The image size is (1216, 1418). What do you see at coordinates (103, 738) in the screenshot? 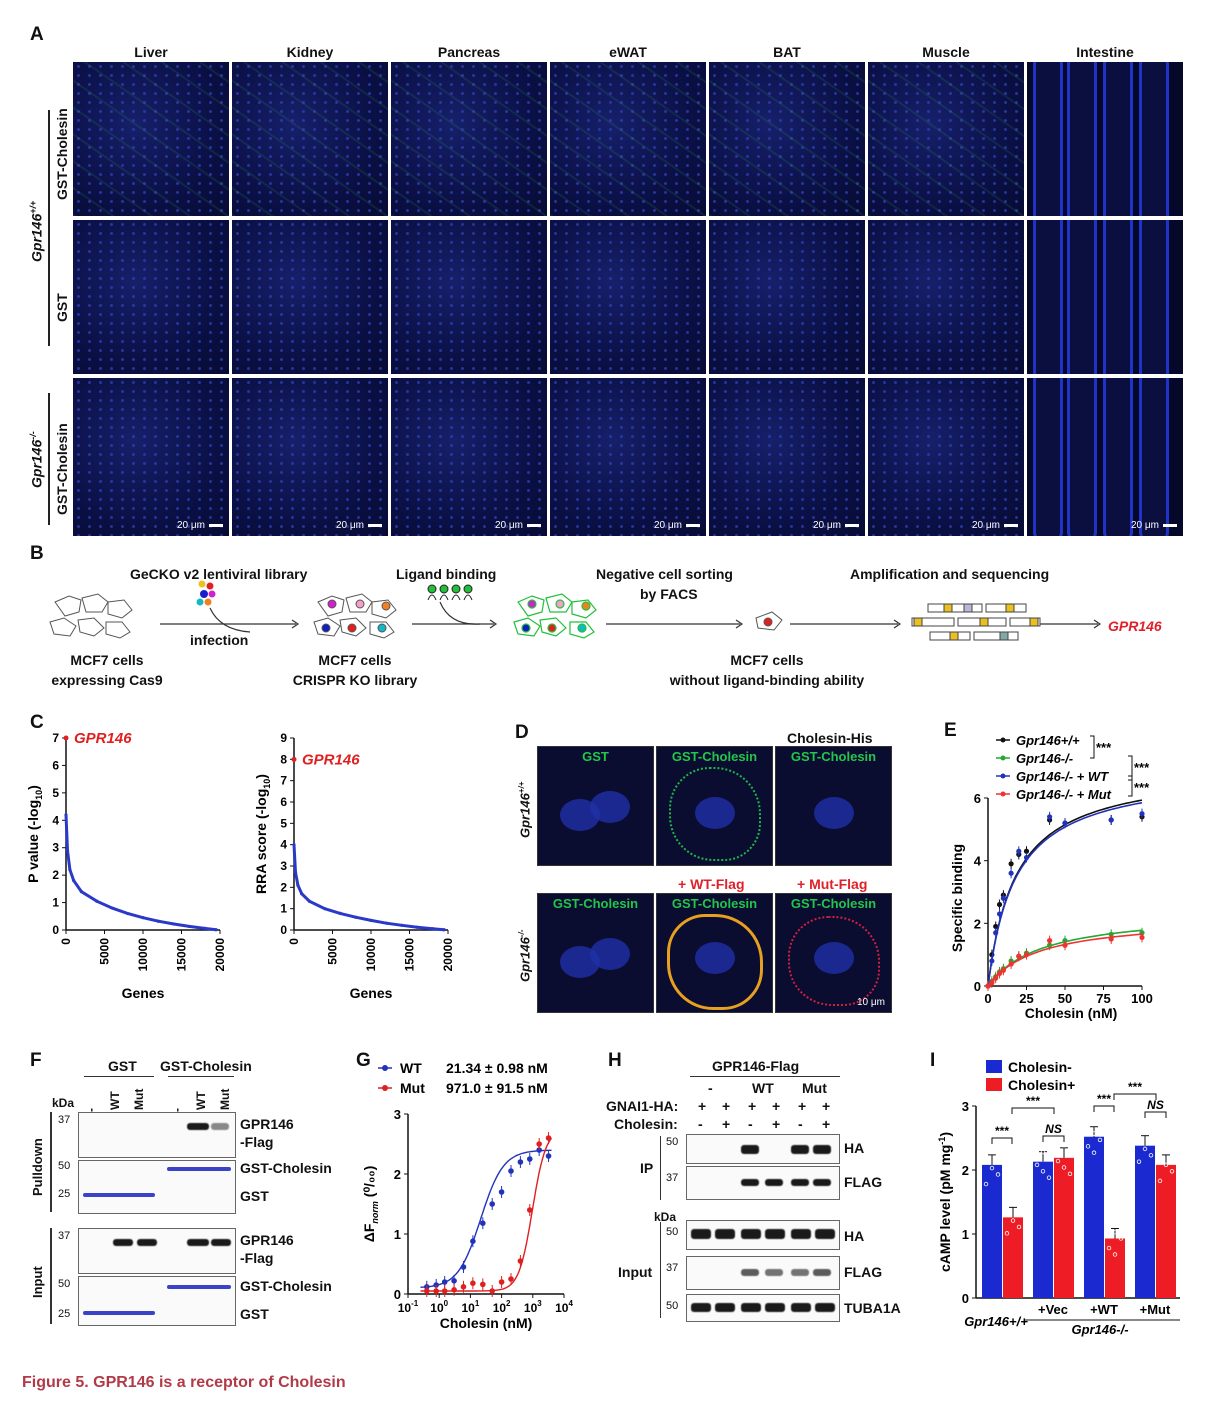
I see `gene-annotation: GPR146` at bounding box center [103, 738].